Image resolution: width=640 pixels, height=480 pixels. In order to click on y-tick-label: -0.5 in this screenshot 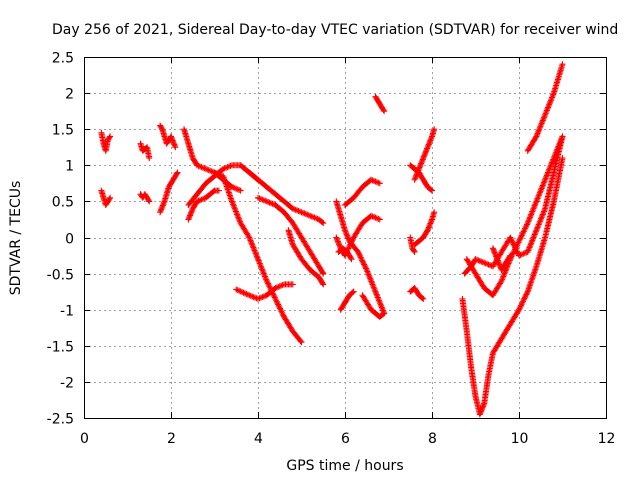, I will do `click(60, 276)`.